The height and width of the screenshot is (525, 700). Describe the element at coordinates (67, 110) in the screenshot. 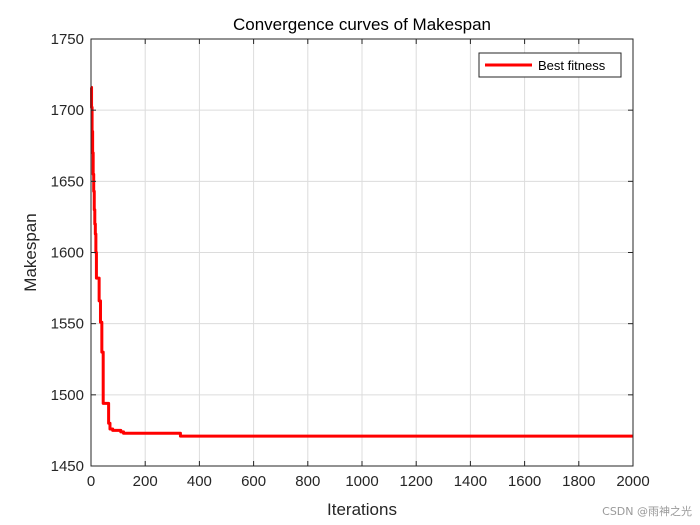

I see `y-tick-label: 1700` at that location.